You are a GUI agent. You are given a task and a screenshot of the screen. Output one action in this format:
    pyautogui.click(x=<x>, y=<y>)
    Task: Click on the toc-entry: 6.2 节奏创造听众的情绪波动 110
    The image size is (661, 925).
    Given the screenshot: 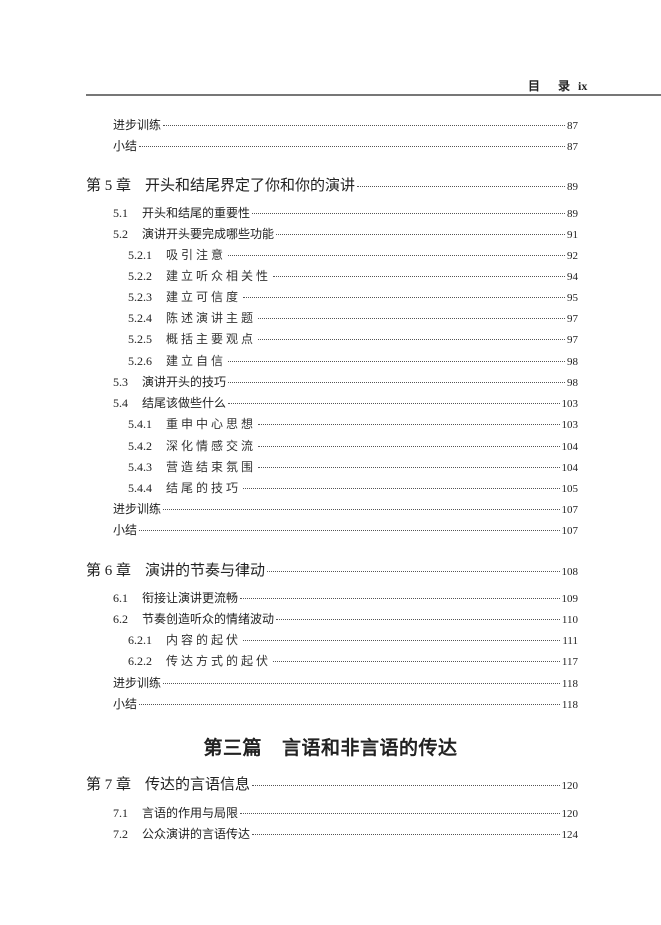 What is the action you would take?
    pyautogui.click(x=345, y=619)
    